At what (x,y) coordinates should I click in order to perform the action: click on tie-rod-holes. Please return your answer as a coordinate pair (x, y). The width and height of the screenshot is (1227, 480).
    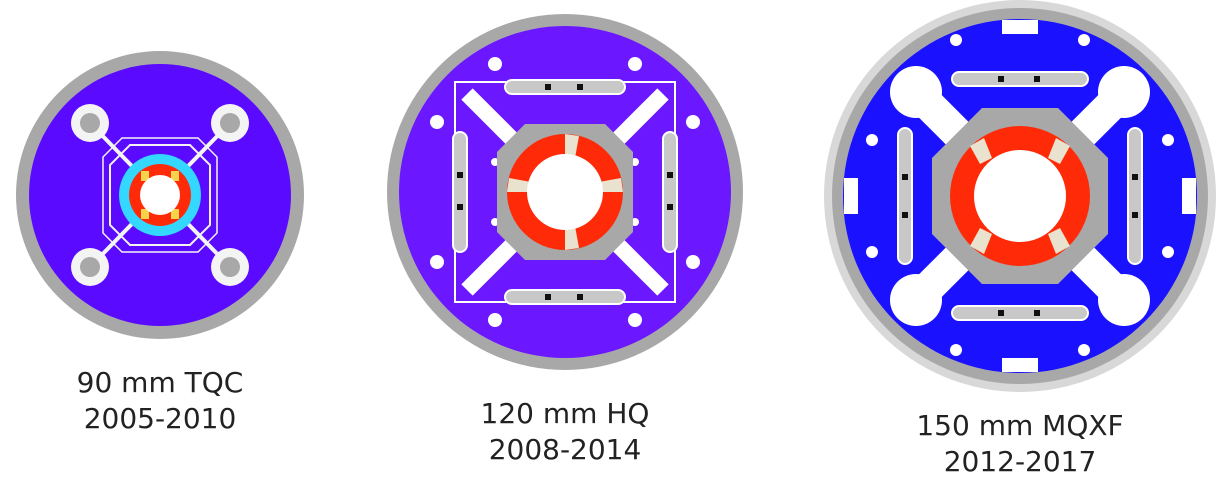
    Looking at the image, I should click on (160, 195).